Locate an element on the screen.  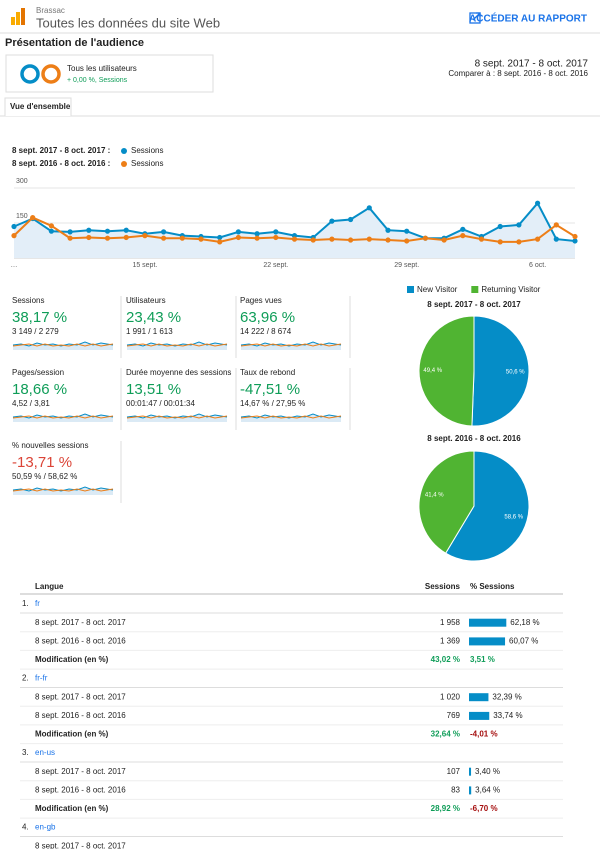
metric-detail: 4,52 / 3,81 is located at coordinates (31, 403).